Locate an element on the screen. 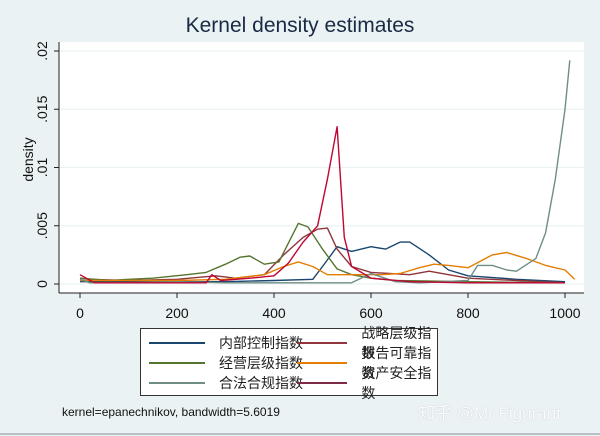 Image resolution: width=600 pixels, height=436 pixels. legend-label: 内部控制指数 is located at coordinates (261, 343).